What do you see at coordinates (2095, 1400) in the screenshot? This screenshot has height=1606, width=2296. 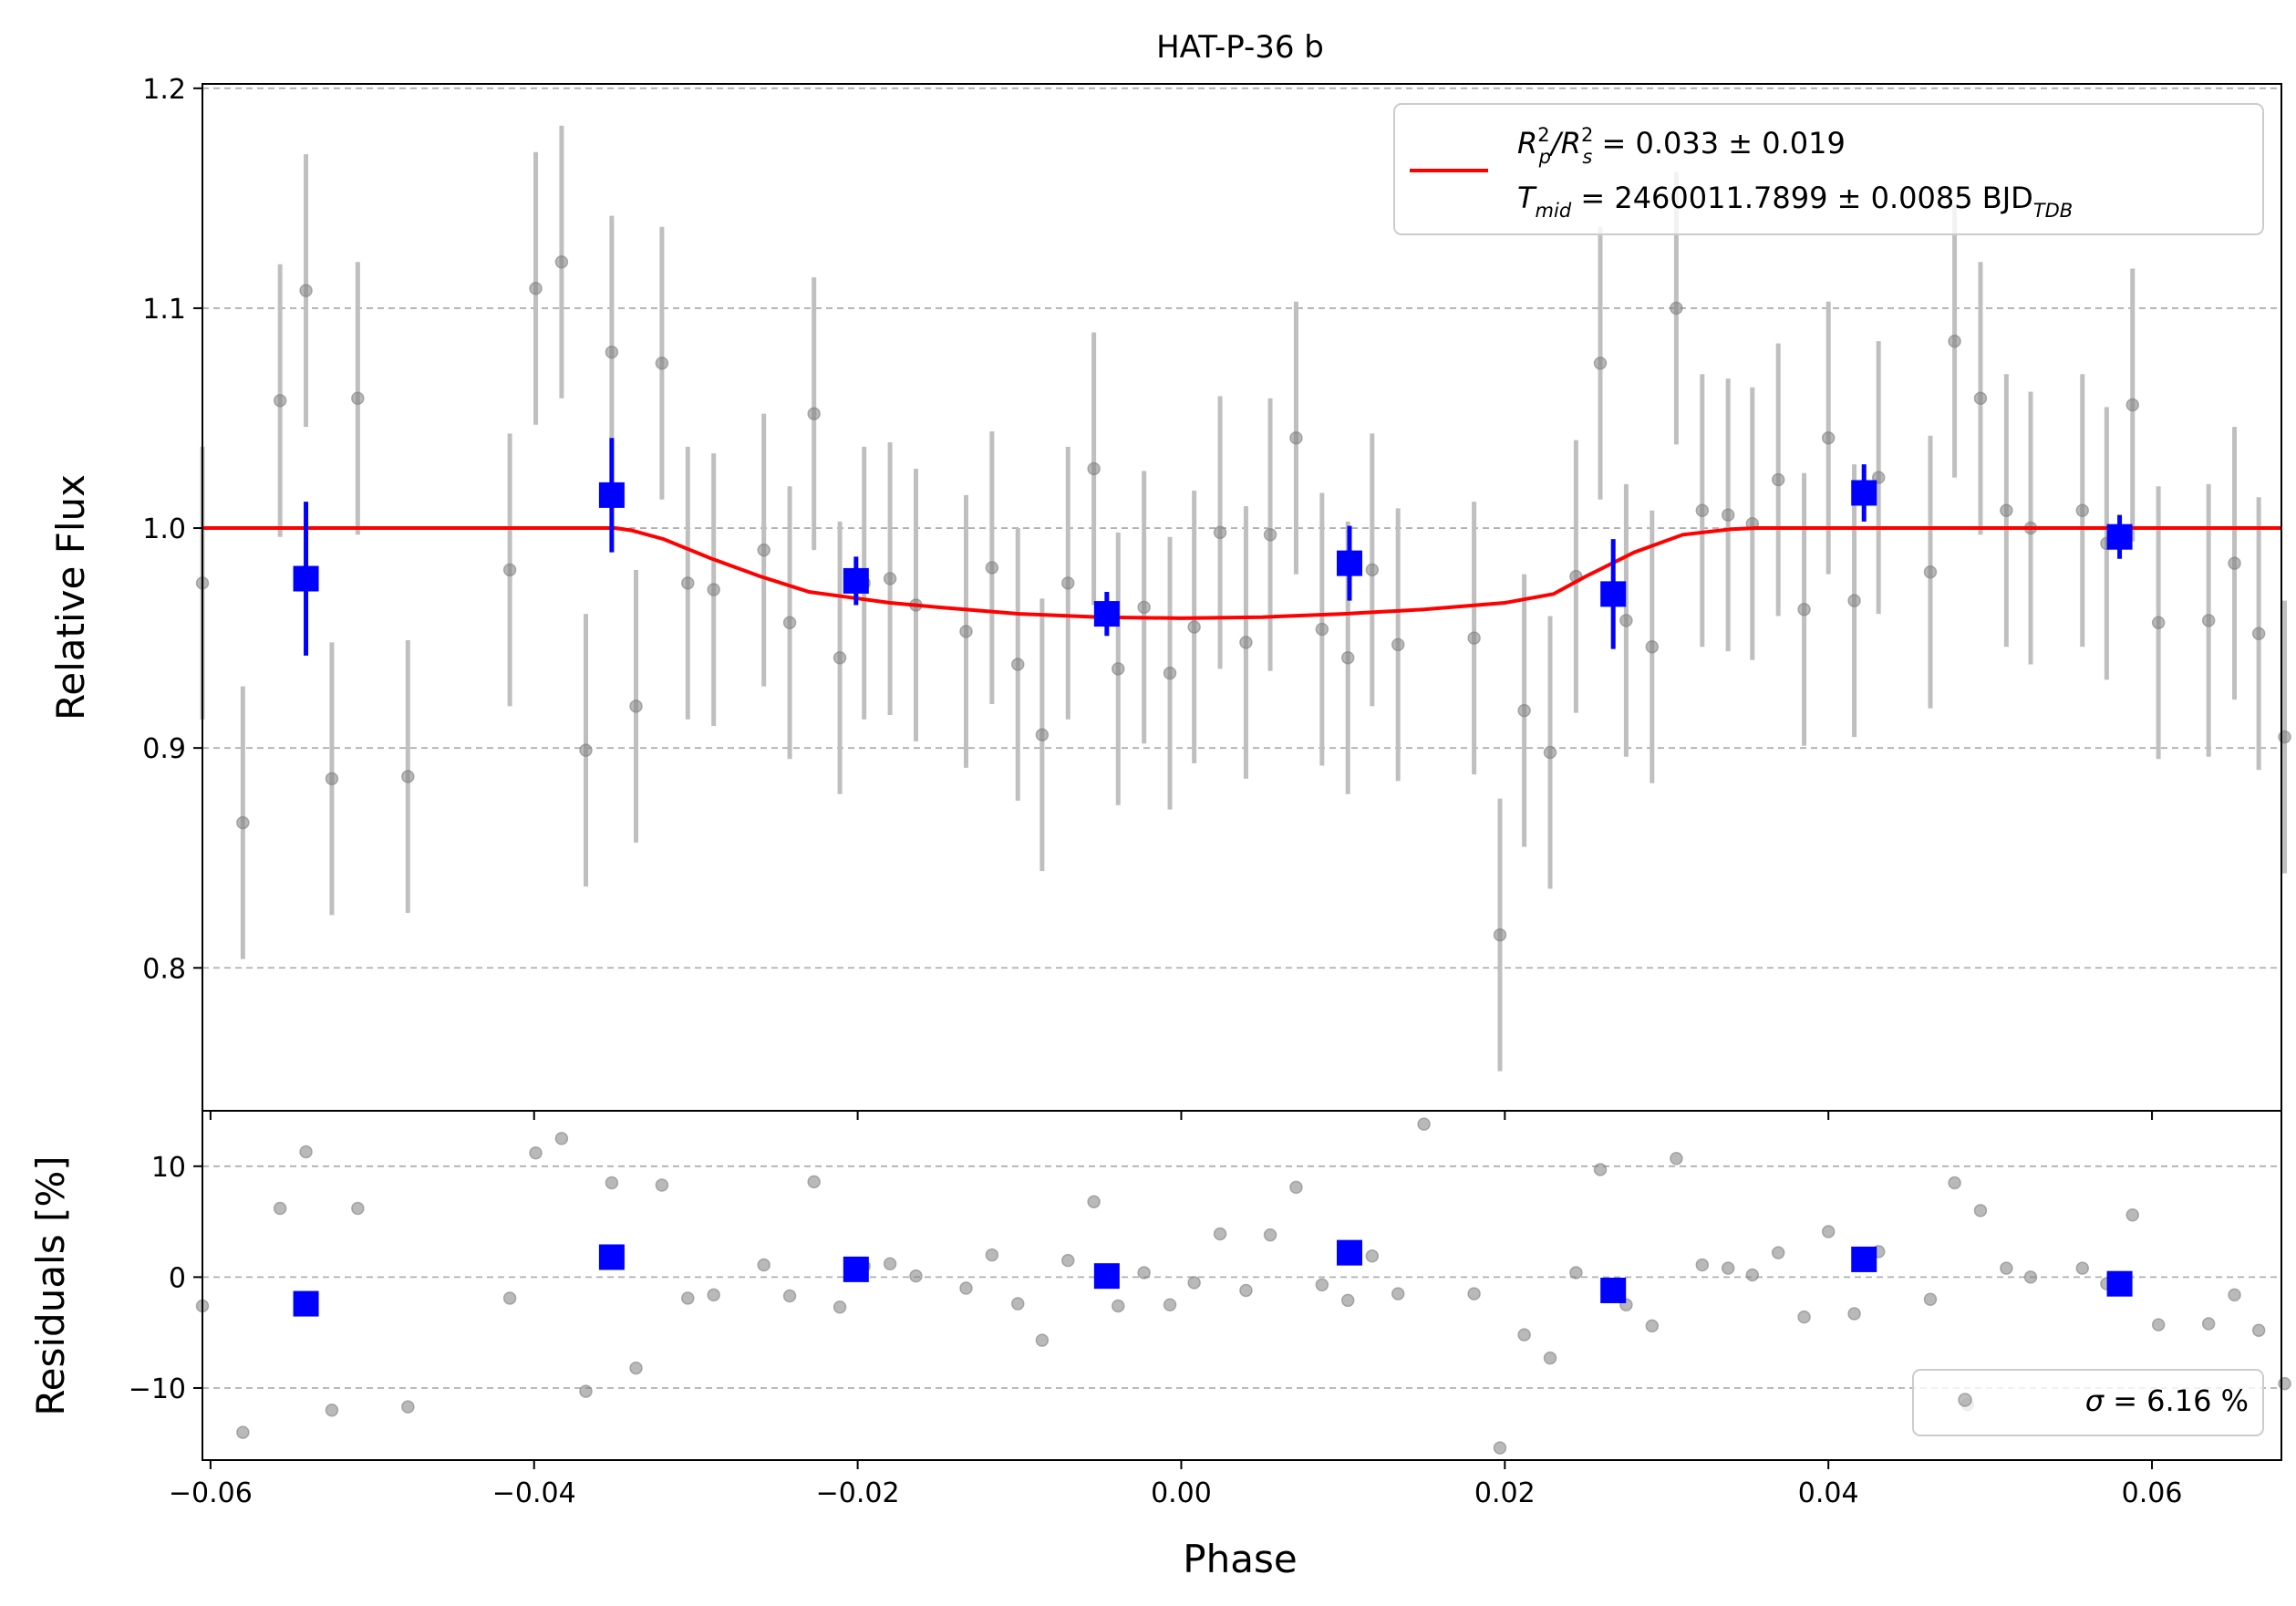 I see `sigma-symbol: σ` at bounding box center [2095, 1400].